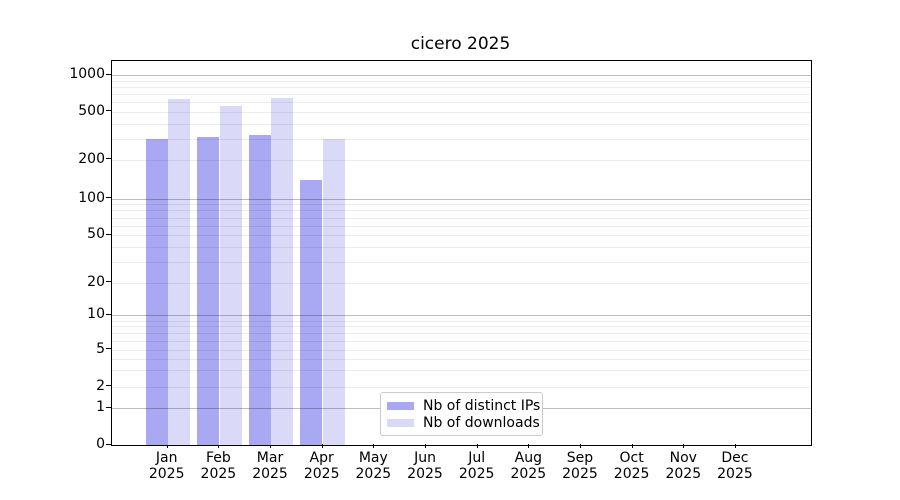 This screenshot has height=500, width=900. Describe the element at coordinates (282, 271) in the screenshot. I see `bar-nb-of-downloads-mar-2025` at that location.